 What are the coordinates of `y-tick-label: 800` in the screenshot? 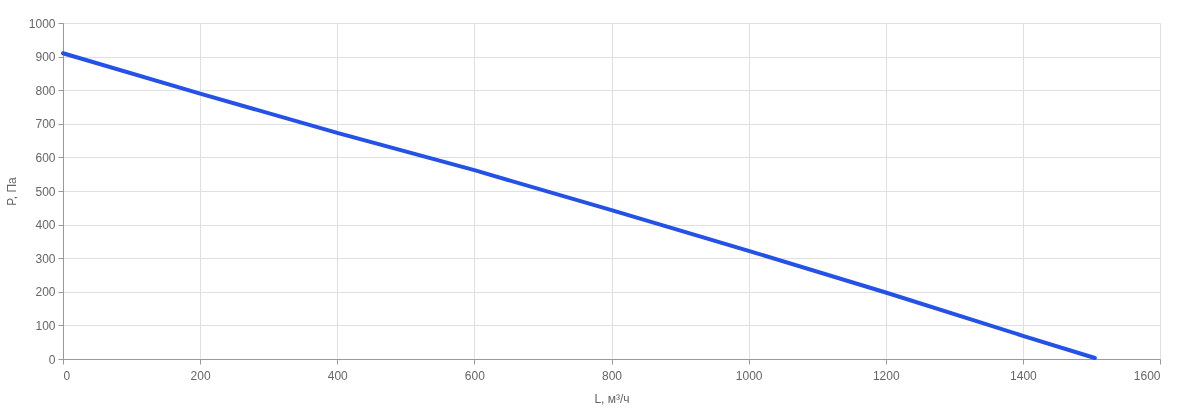 It's located at (45, 90).